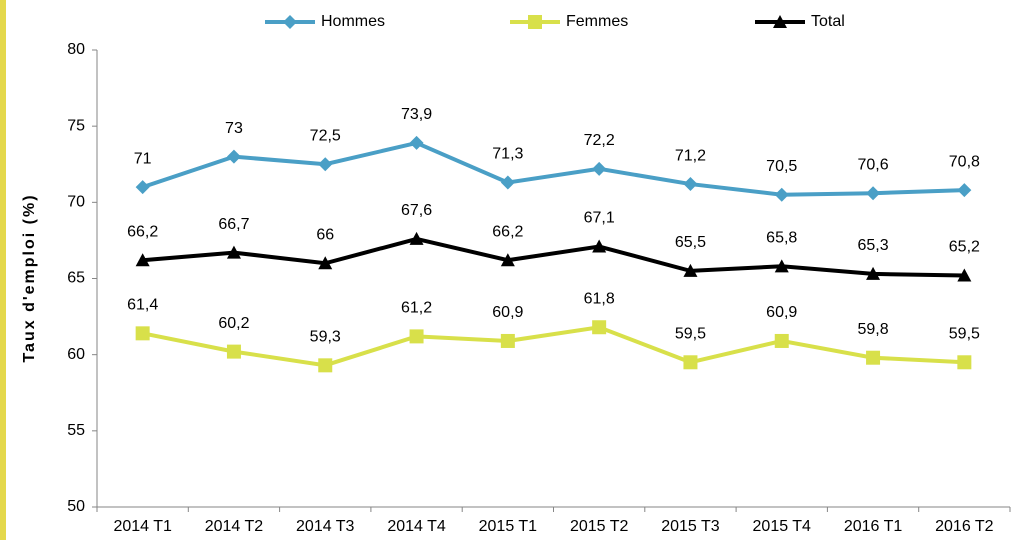 The width and height of the screenshot is (1013, 540). What do you see at coordinates (599, 298) in the screenshot?
I see `data-label: 61,8` at bounding box center [599, 298].